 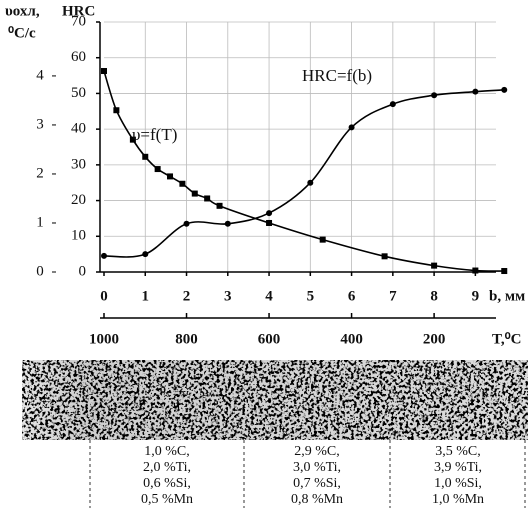 What do you see at coordinates (458, 499) in the screenshot?
I see `composition-label: 1,0 %Mn` at bounding box center [458, 499].